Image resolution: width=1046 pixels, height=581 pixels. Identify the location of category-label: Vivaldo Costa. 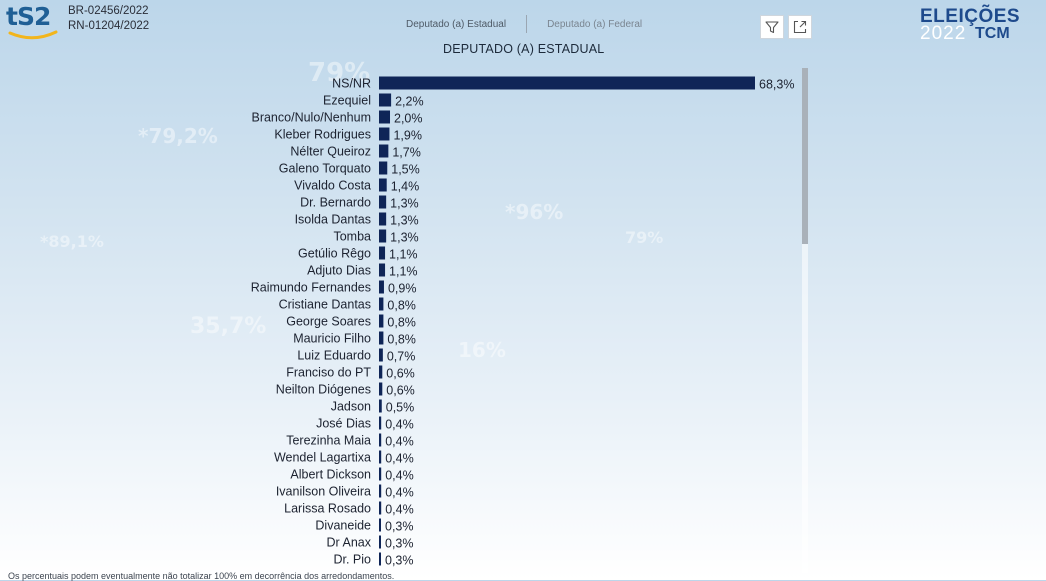
(332, 186).